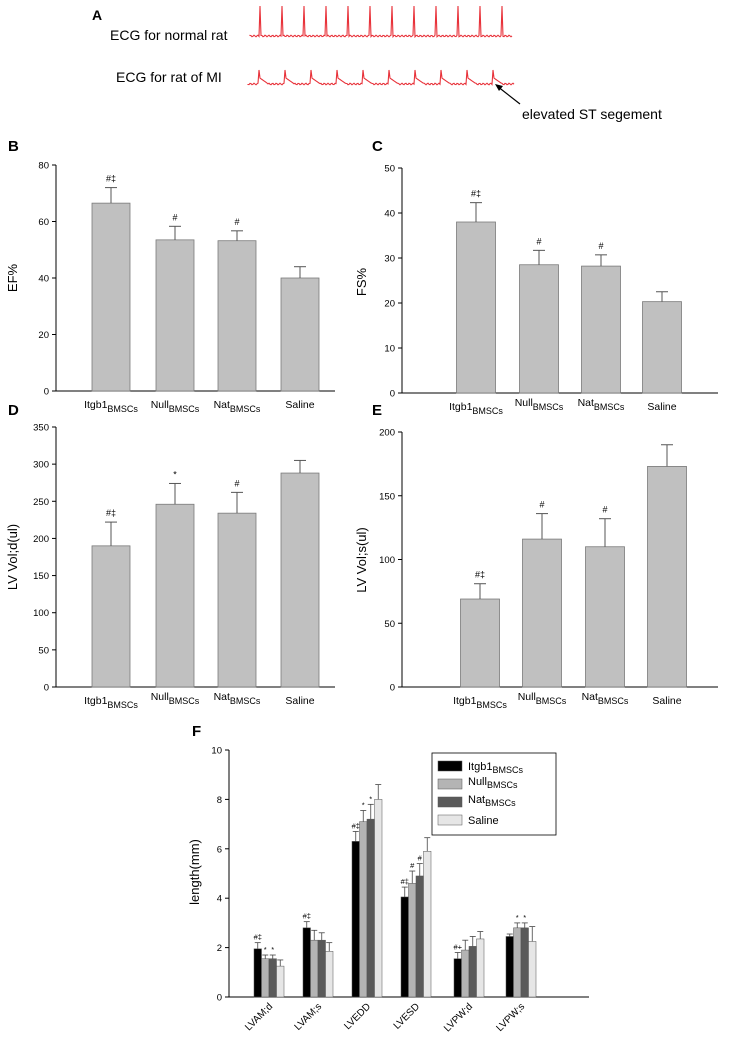 This screenshot has width=737, height=1044. I want to click on x-tick-label: LVPW;s, so click(510, 1017).